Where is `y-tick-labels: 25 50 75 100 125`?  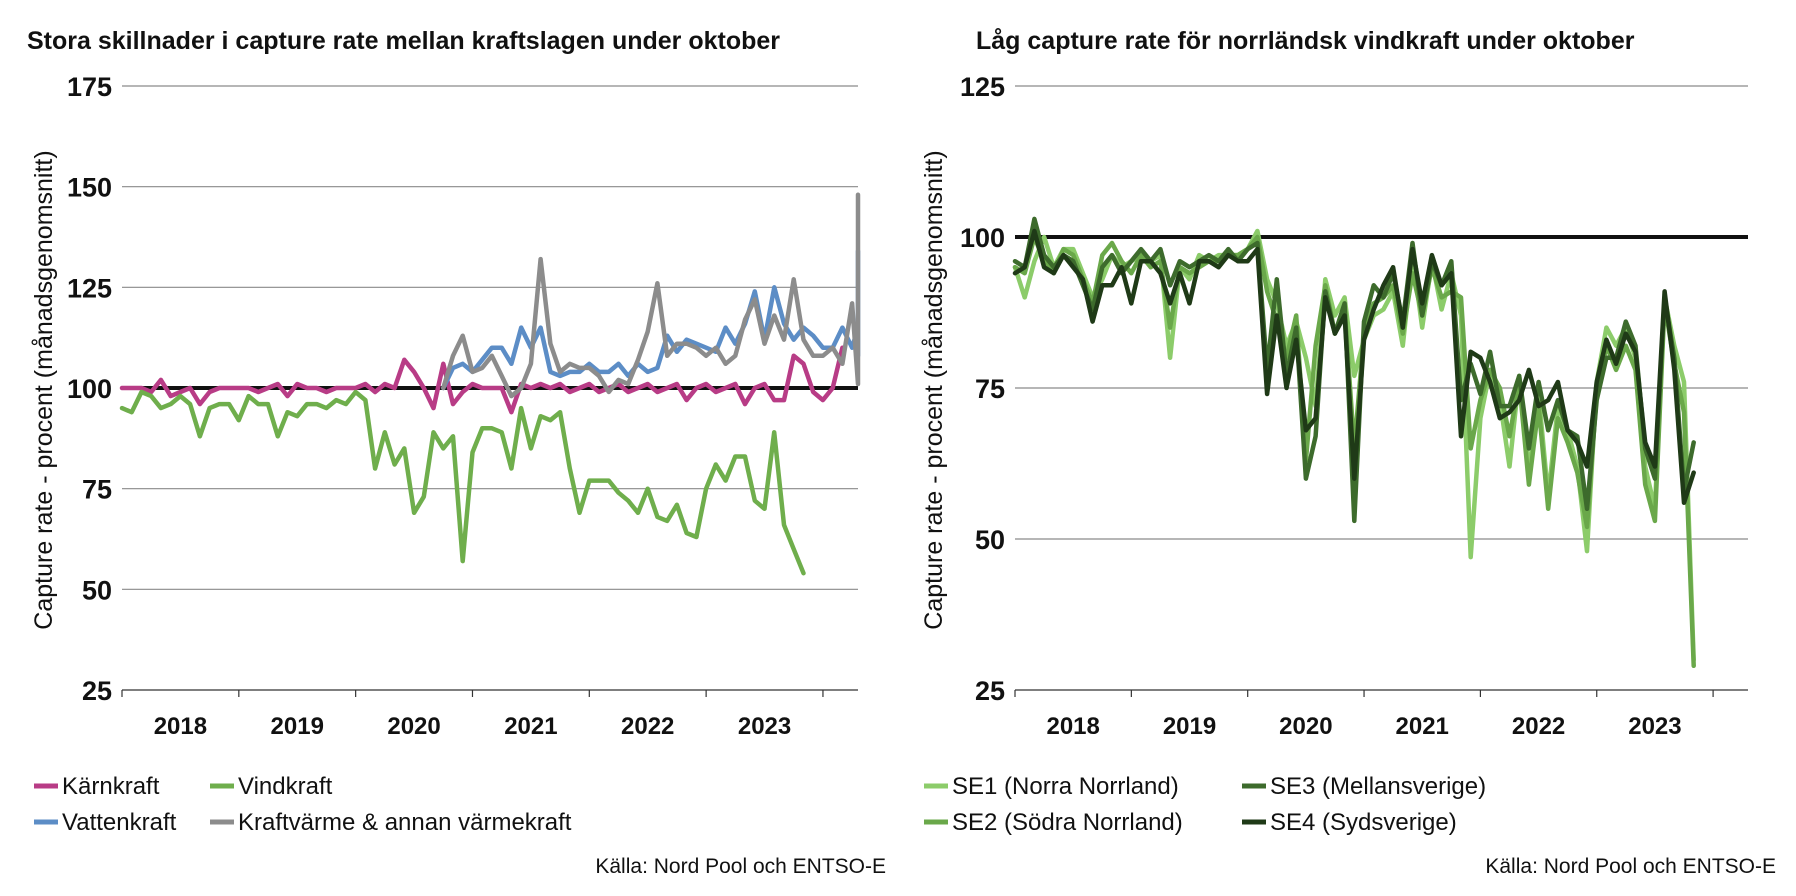
y-tick-labels: 25 50 75 100 125 is located at coordinates (982, 389).